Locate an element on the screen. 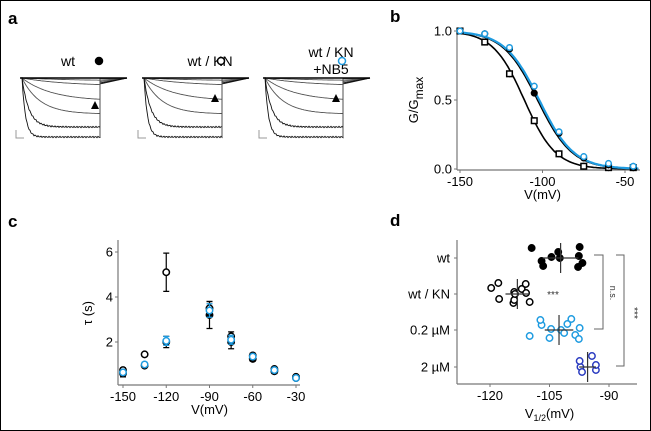 The image size is (651, 431). legend-marker-open-circle is located at coordinates (221, 61).